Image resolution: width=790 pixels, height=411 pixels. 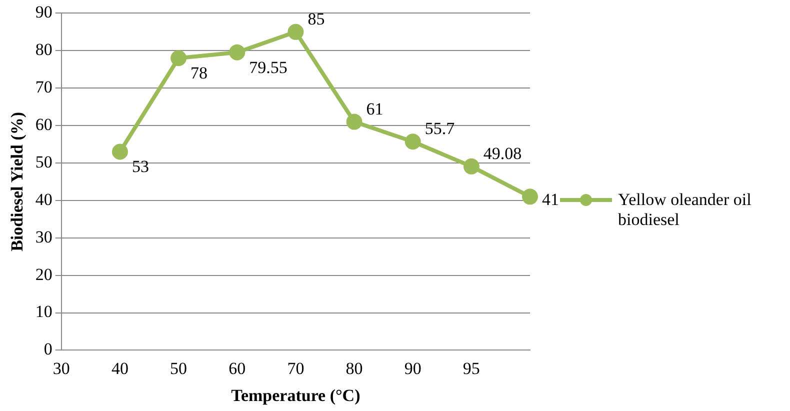 I want to click on data-label: 61, so click(x=375, y=108).